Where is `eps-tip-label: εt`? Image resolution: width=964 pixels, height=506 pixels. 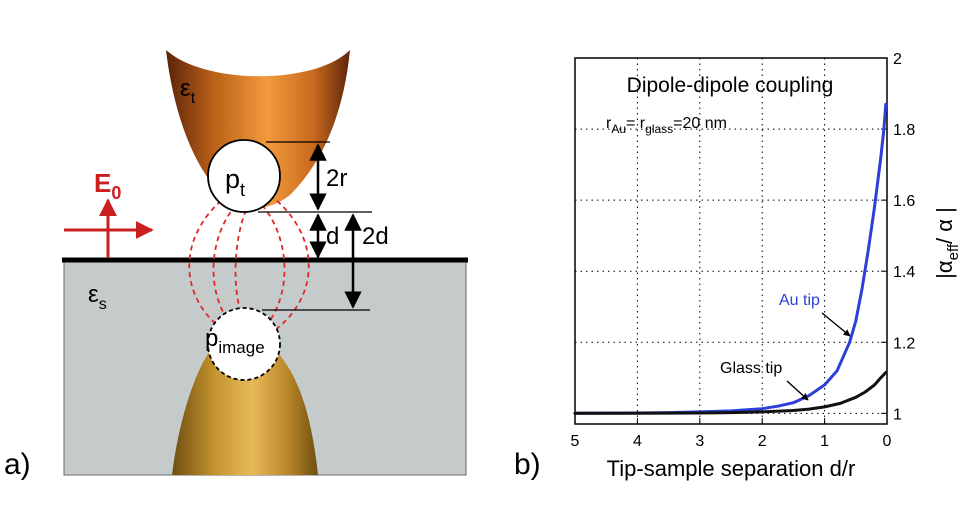
eps-tip-label: εt is located at coordinates (188, 91).